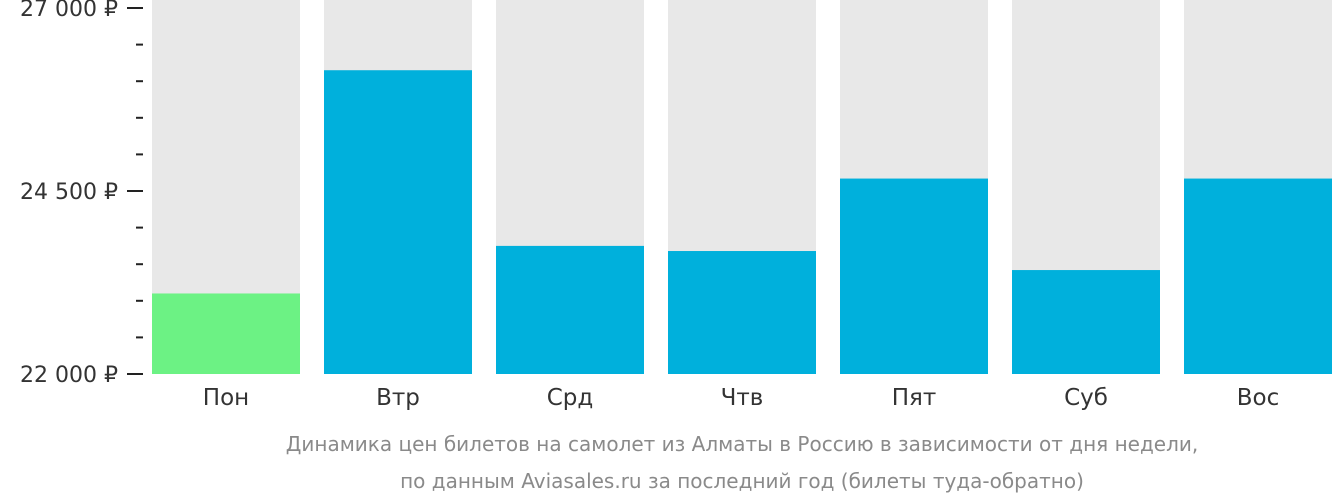 The image size is (1332, 502). Describe the element at coordinates (226, 398) in the screenshot. I see `x-tick-label: Пон` at that location.